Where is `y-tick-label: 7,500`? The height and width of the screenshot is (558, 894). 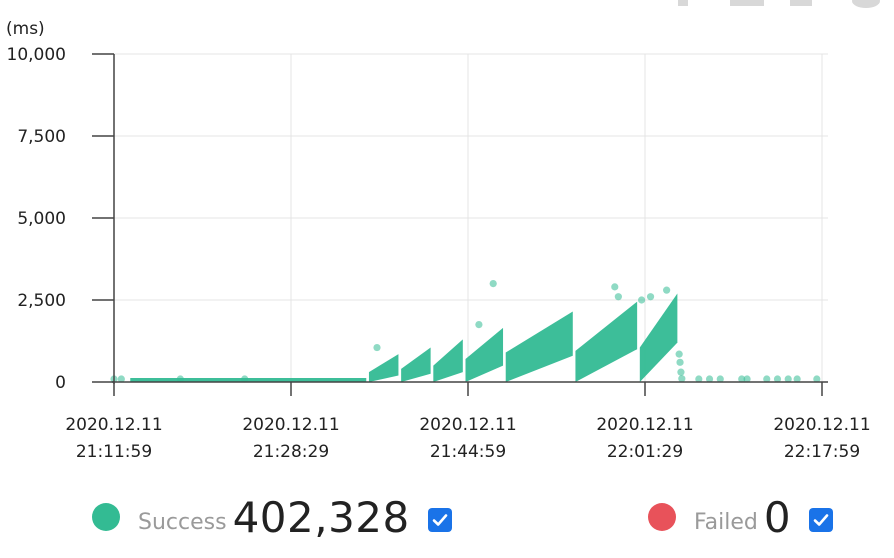 y-tick-label: 7,500 is located at coordinates (41, 137).